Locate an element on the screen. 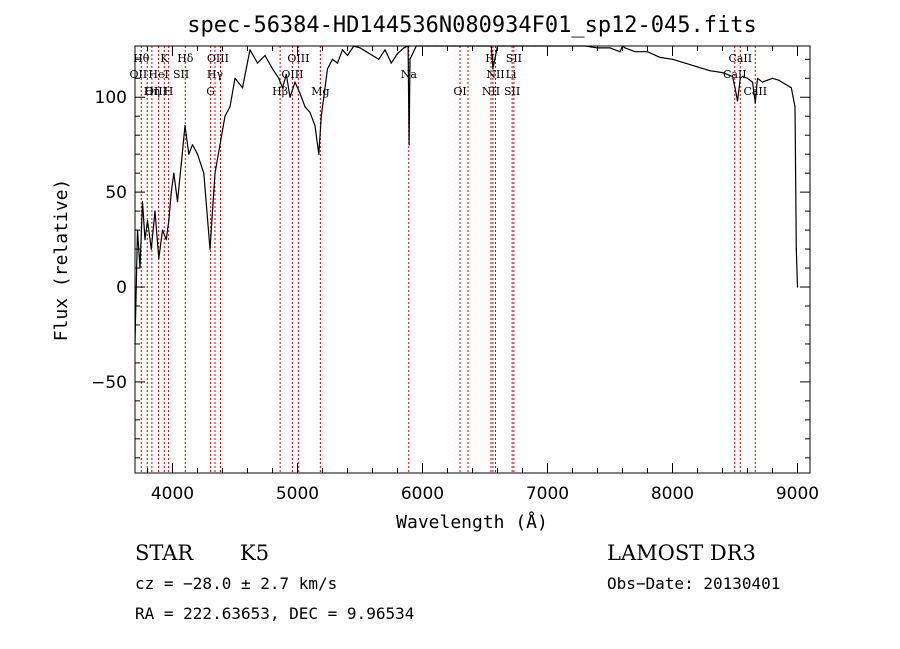  survey-name: LAMOST DR3 is located at coordinates (681, 553).